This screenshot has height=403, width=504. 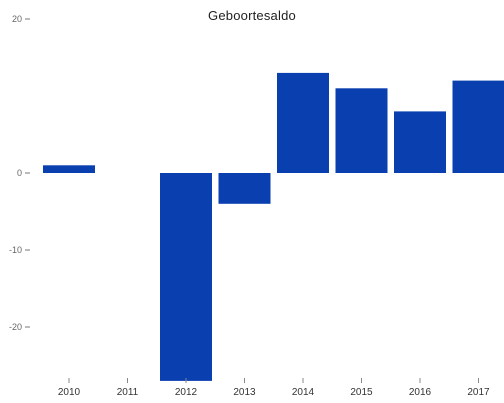 What do you see at coordinates (361, 392) in the screenshot?
I see `x-tick-label: 2015` at bounding box center [361, 392].